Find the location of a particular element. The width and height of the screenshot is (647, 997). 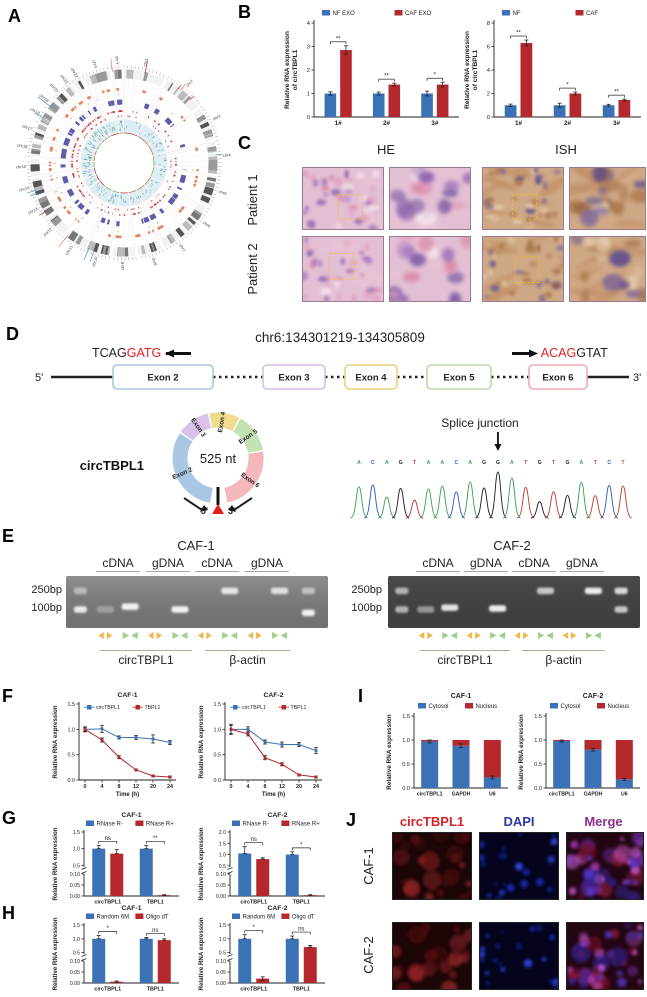

svg-text: 12 is located at coordinates (136, 787).